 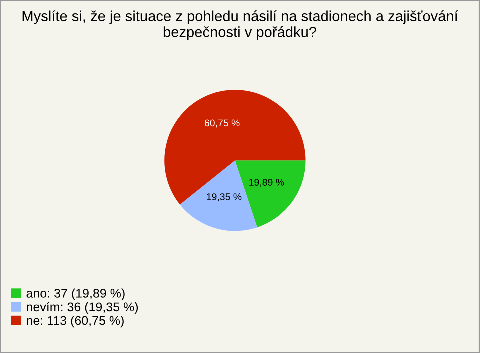 I want to click on data-label: 60,75 %, so click(x=222, y=124).